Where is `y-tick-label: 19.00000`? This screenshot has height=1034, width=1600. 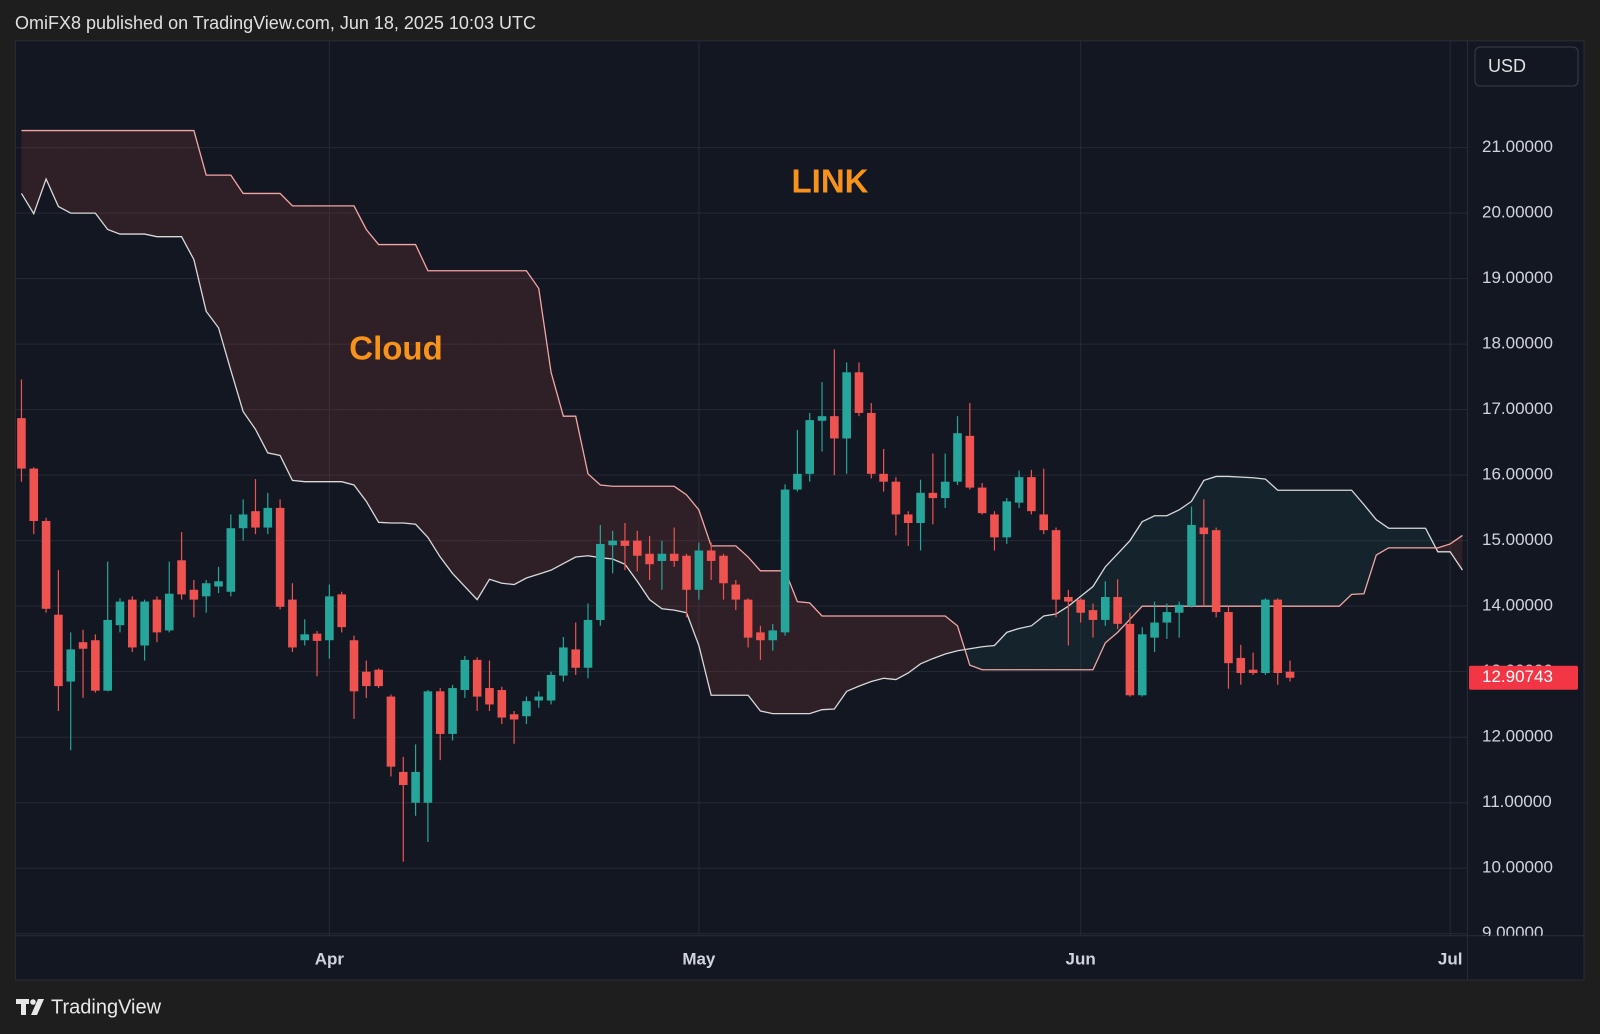
y-tick-label: 19.00000 is located at coordinates (1517, 277).